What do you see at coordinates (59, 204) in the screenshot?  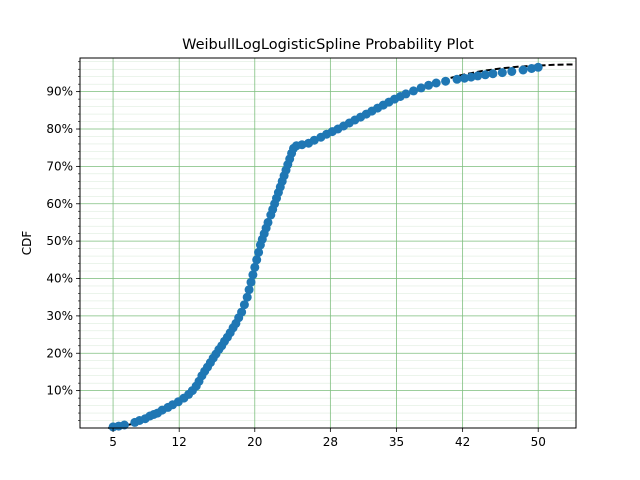 I see `y-tick-label: 60%` at bounding box center [59, 204].